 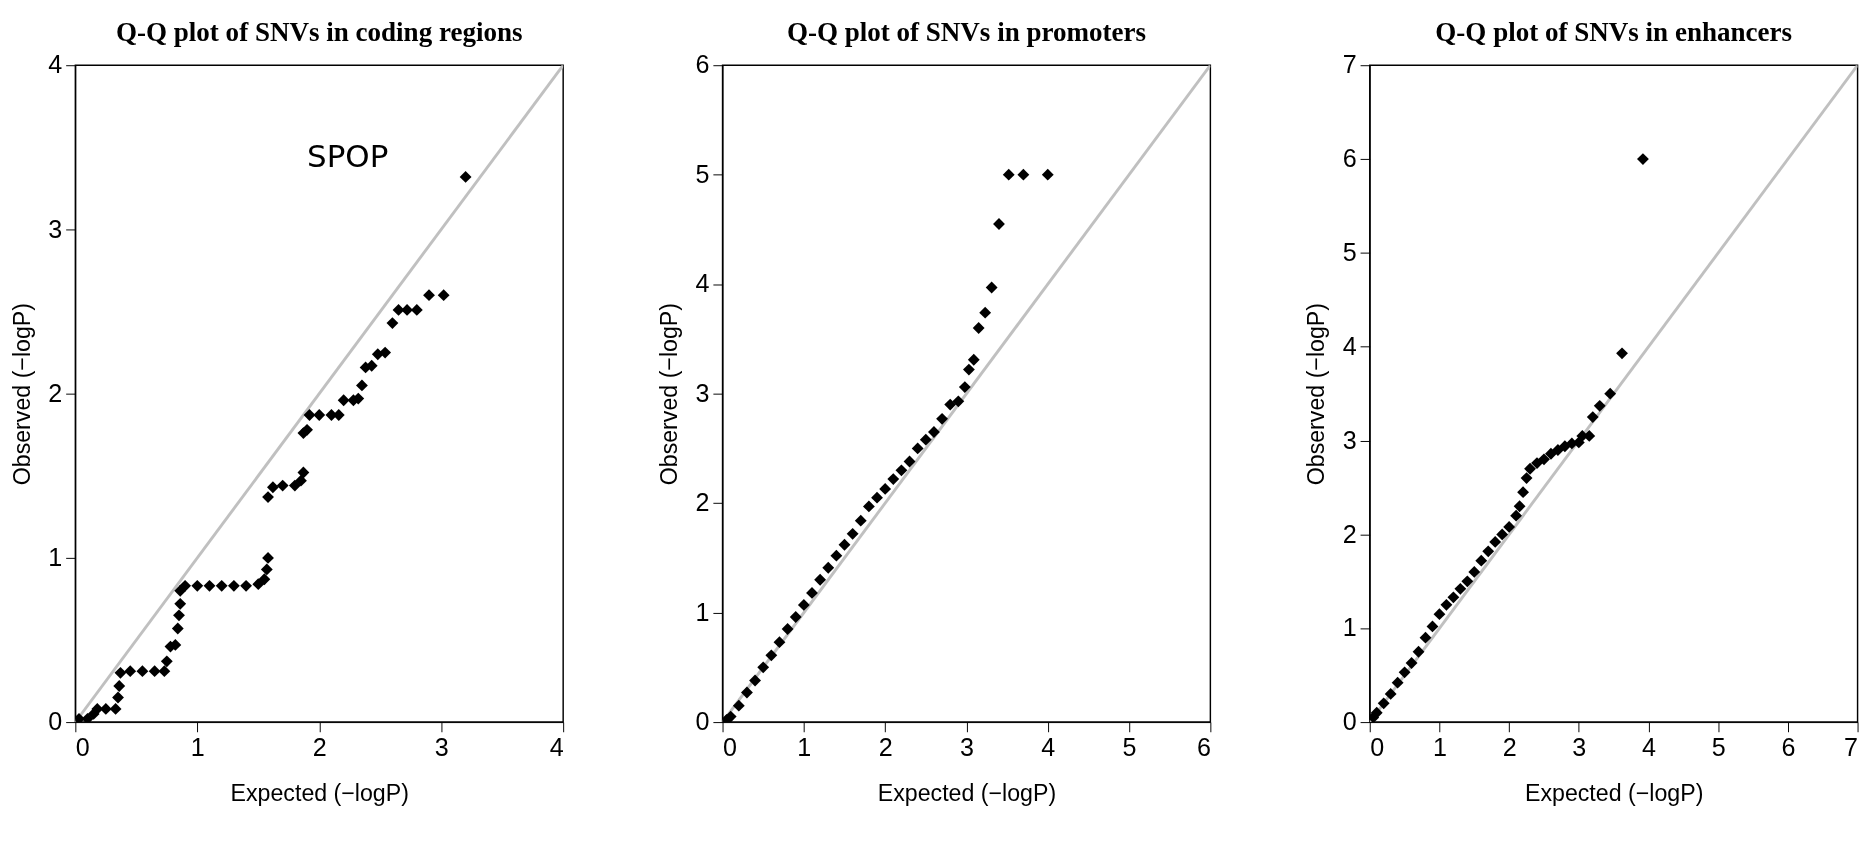 What do you see at coordinates (348, 156) in the screenshot?
I see `annotation: SPOP` at bounding box center [348, 156].